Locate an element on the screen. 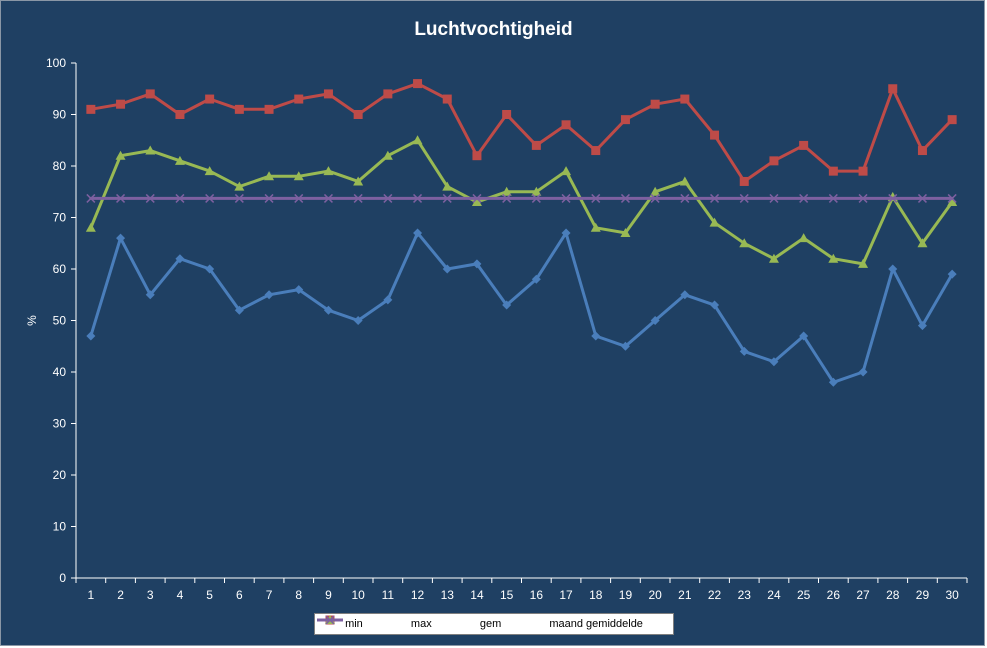 The height and width of the screenshot is (648, 987). y-tick-label: 60 is located at coordinates (60, 269).